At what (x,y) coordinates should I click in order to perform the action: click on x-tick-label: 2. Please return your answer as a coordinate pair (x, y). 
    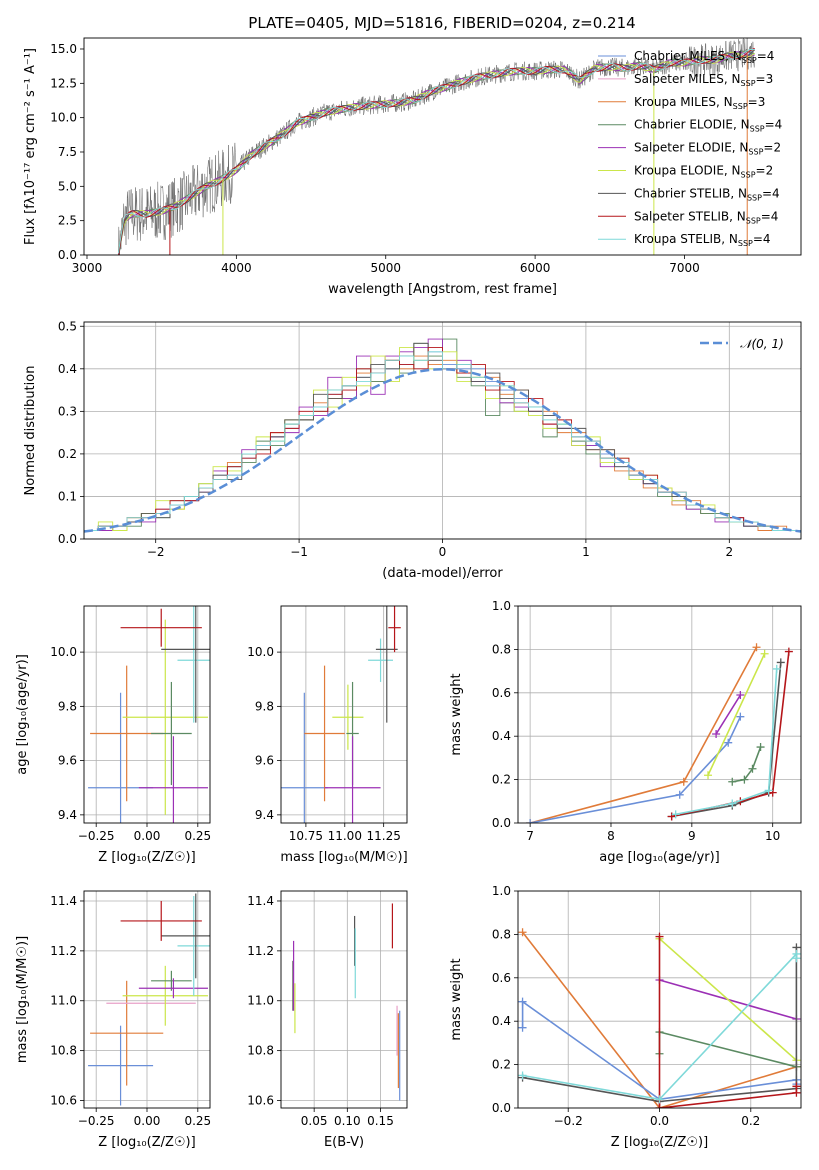
    Looking at the image, I should click on (729, 552).